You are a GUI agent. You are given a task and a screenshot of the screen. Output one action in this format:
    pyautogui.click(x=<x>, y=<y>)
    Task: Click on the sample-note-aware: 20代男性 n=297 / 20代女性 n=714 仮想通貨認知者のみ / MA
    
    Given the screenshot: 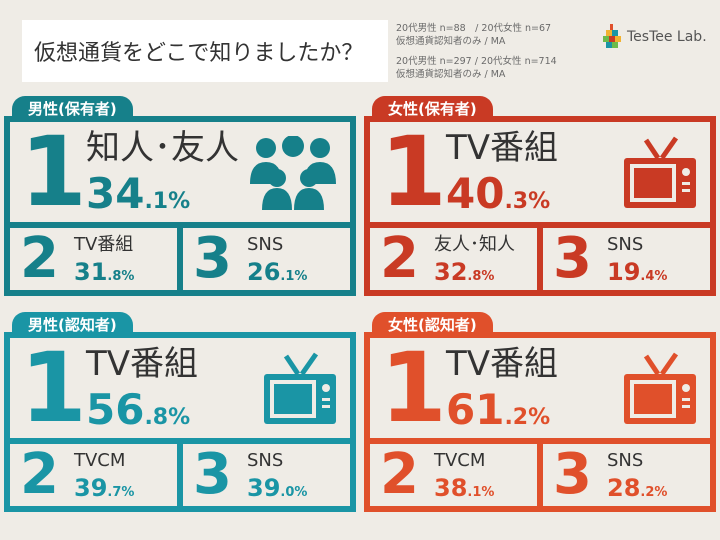 What is the action you would take?
    pyautogui.click(x=476, y=68)
    